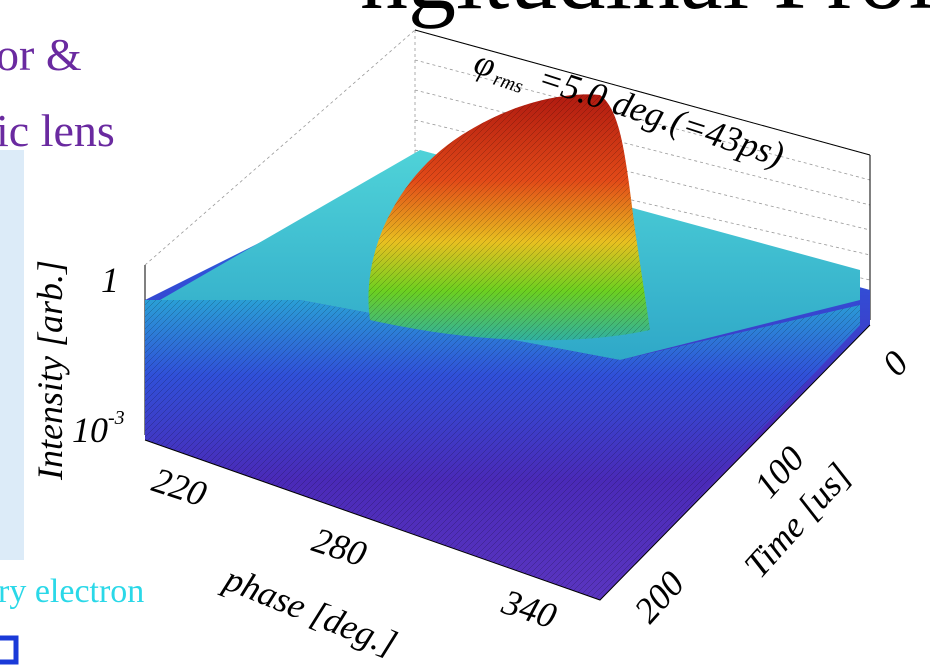  What do you see at coordinates (659, 596) in the screenshot?
I see `y-tick-label: 200` at bounding box center [659, 596].